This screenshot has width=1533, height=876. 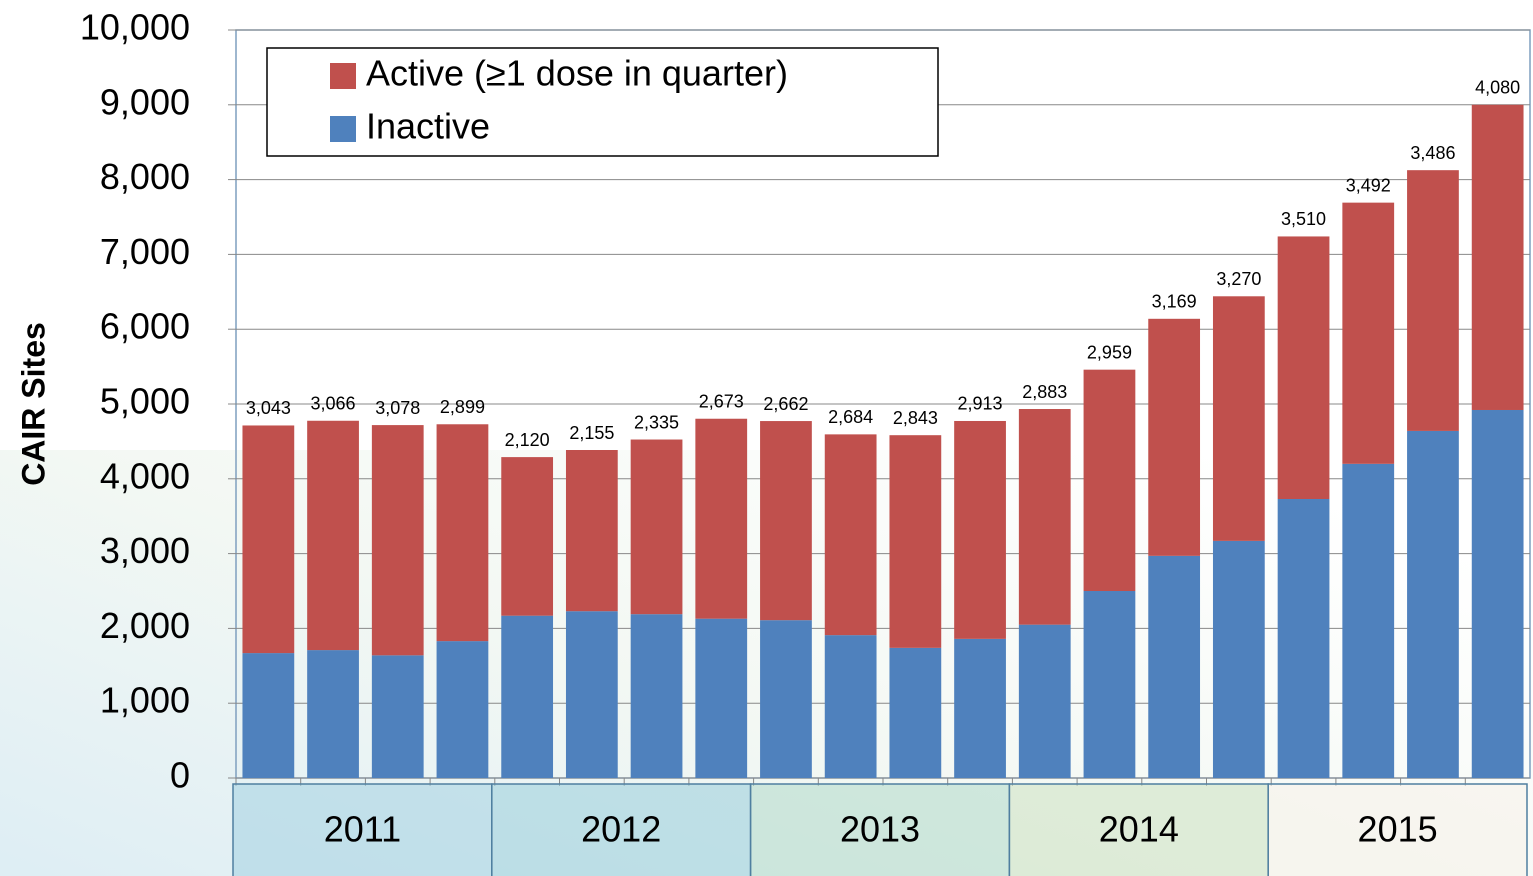 I want to click on data-label: 2,899, so click(x=462, y=407).